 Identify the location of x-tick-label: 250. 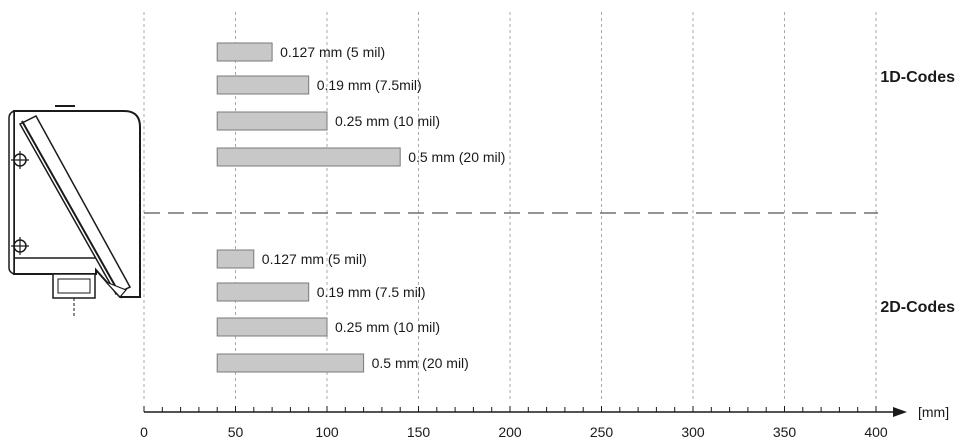
(602, 432).